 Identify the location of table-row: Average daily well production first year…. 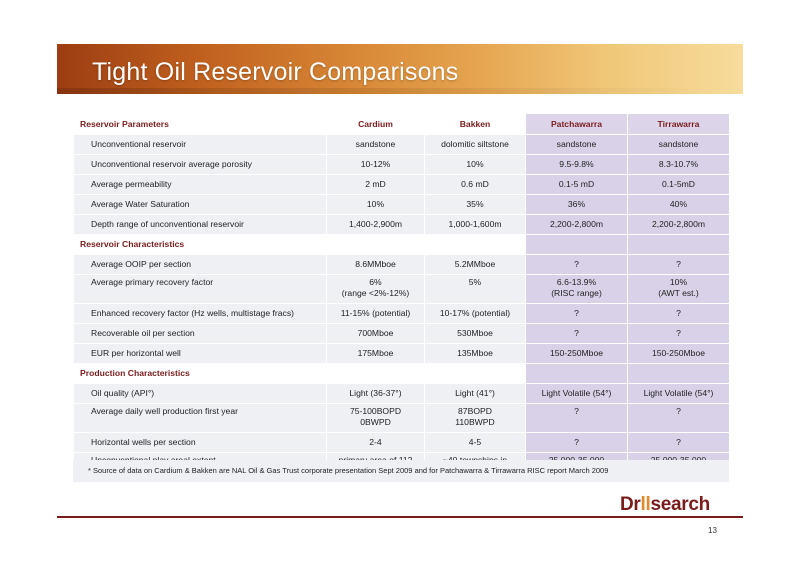
(401, 418).